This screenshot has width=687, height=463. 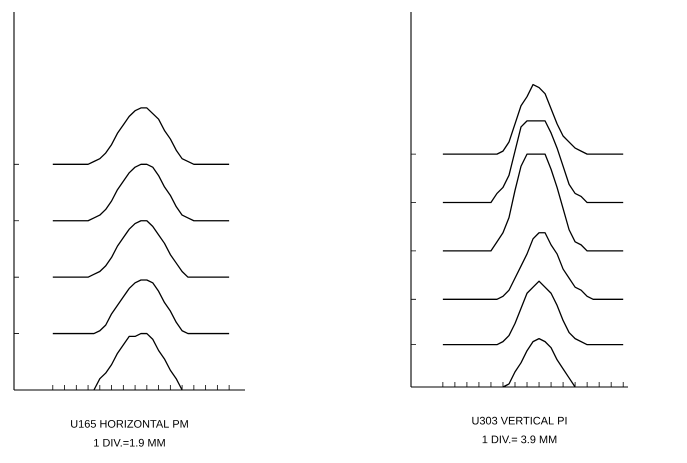 I want to click on x-axis-title: U303 VERTICAL PI, so click(x=519, y=420).